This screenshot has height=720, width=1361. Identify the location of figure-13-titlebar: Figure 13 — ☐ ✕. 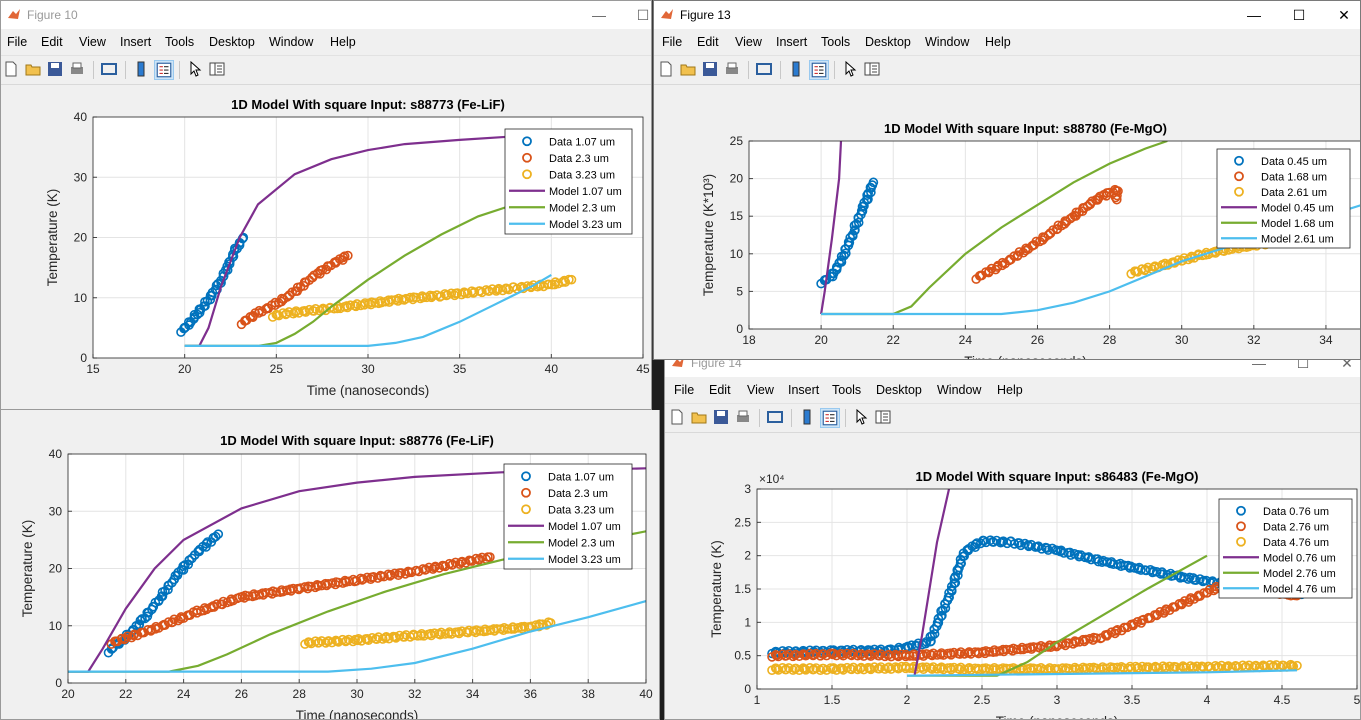
(1007, 15).